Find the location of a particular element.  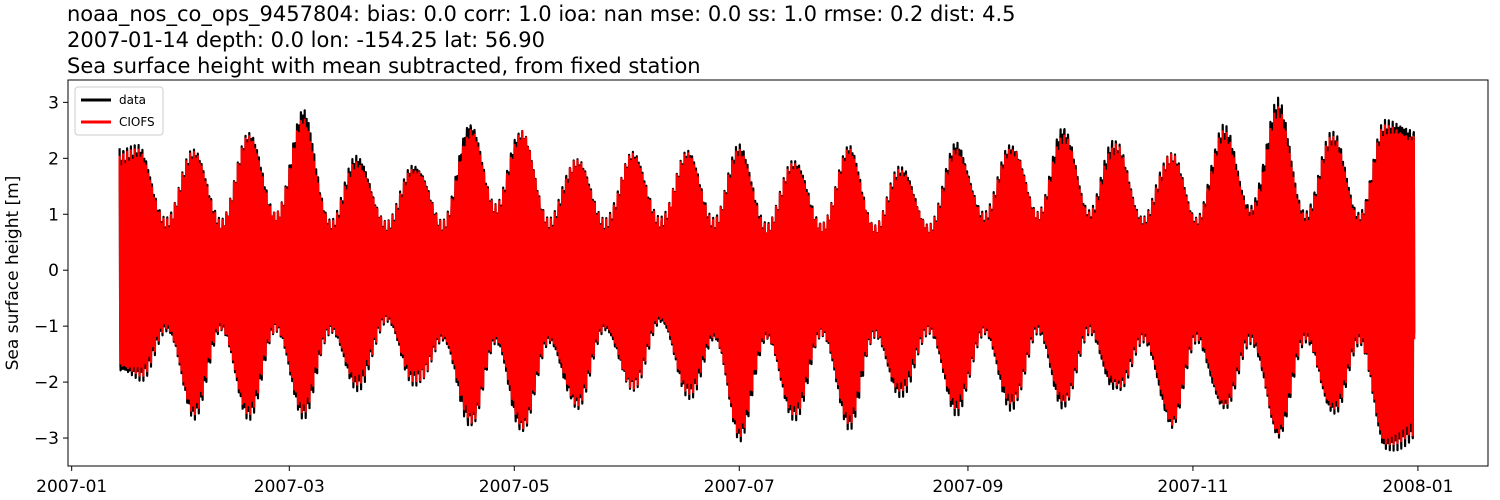

y-tick-label-4: 1 is located at coordinates (53, 215).